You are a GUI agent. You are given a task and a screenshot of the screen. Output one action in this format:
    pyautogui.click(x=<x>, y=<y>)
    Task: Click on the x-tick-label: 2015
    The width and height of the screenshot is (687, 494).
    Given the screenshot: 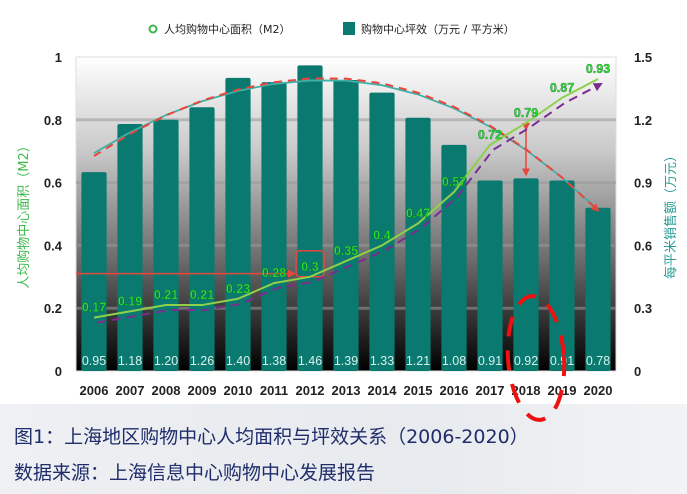 What is the action you would take?
    pyautogui.click(x=418, y=390)
    